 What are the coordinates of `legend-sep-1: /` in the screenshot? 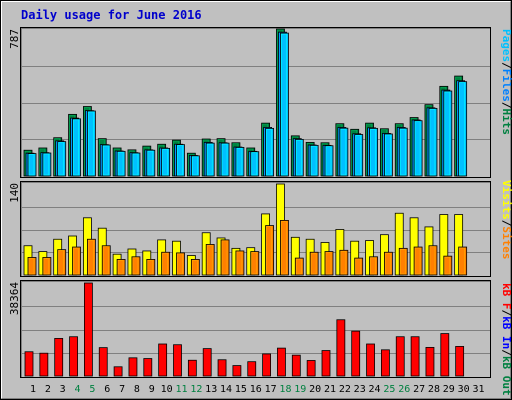 It's located at (506, 65).